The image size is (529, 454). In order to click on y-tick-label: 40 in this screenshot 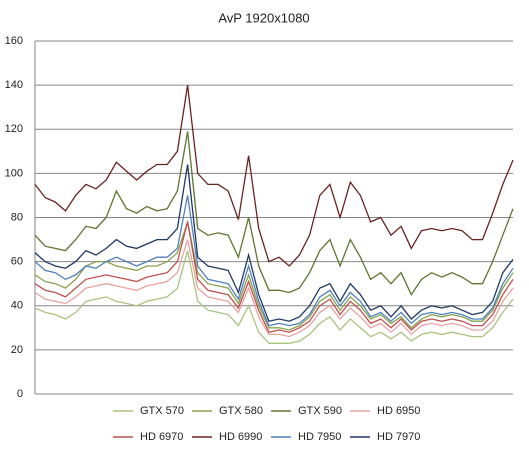, I will do `click(17, 306)`.